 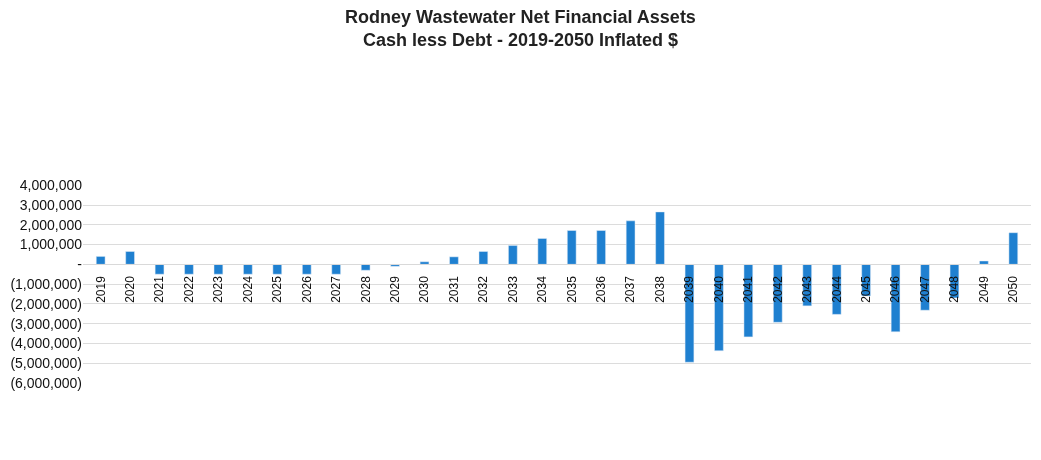 What do you see at coordinates (159, 289) in the screenshot?
I see `x-tick-label: 2021` at bounding box center [159, 289].